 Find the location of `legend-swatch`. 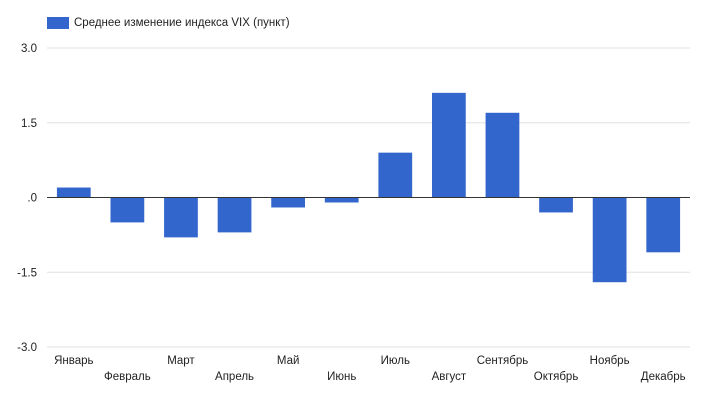

legend-swatch is located at coordinates (58, 23).